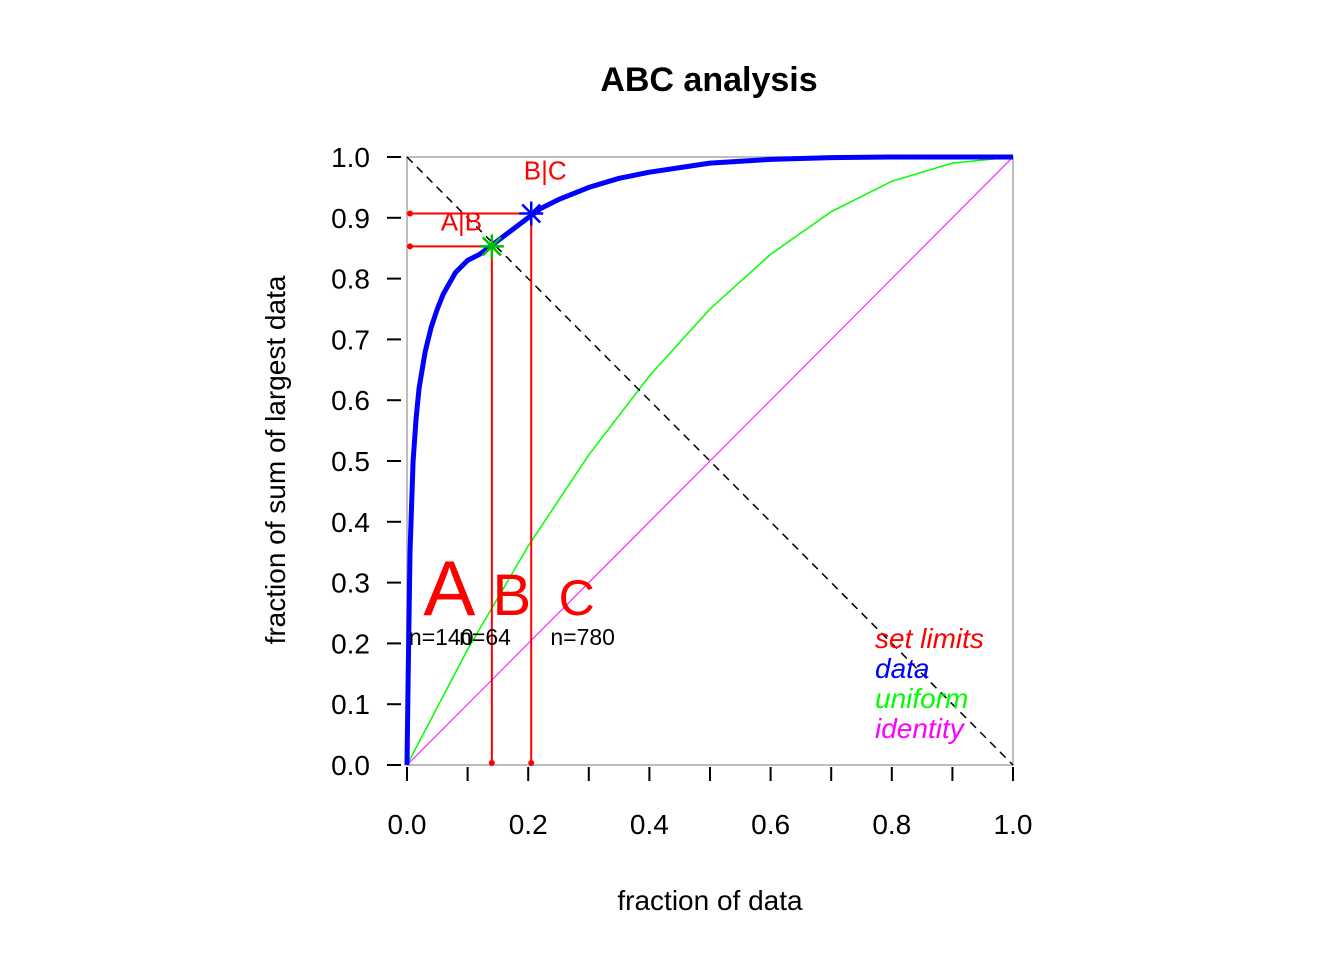  Describe the element at coordinates (1013, 824) in the screenshot. I see `x-tick-label: 1.0` at that location.